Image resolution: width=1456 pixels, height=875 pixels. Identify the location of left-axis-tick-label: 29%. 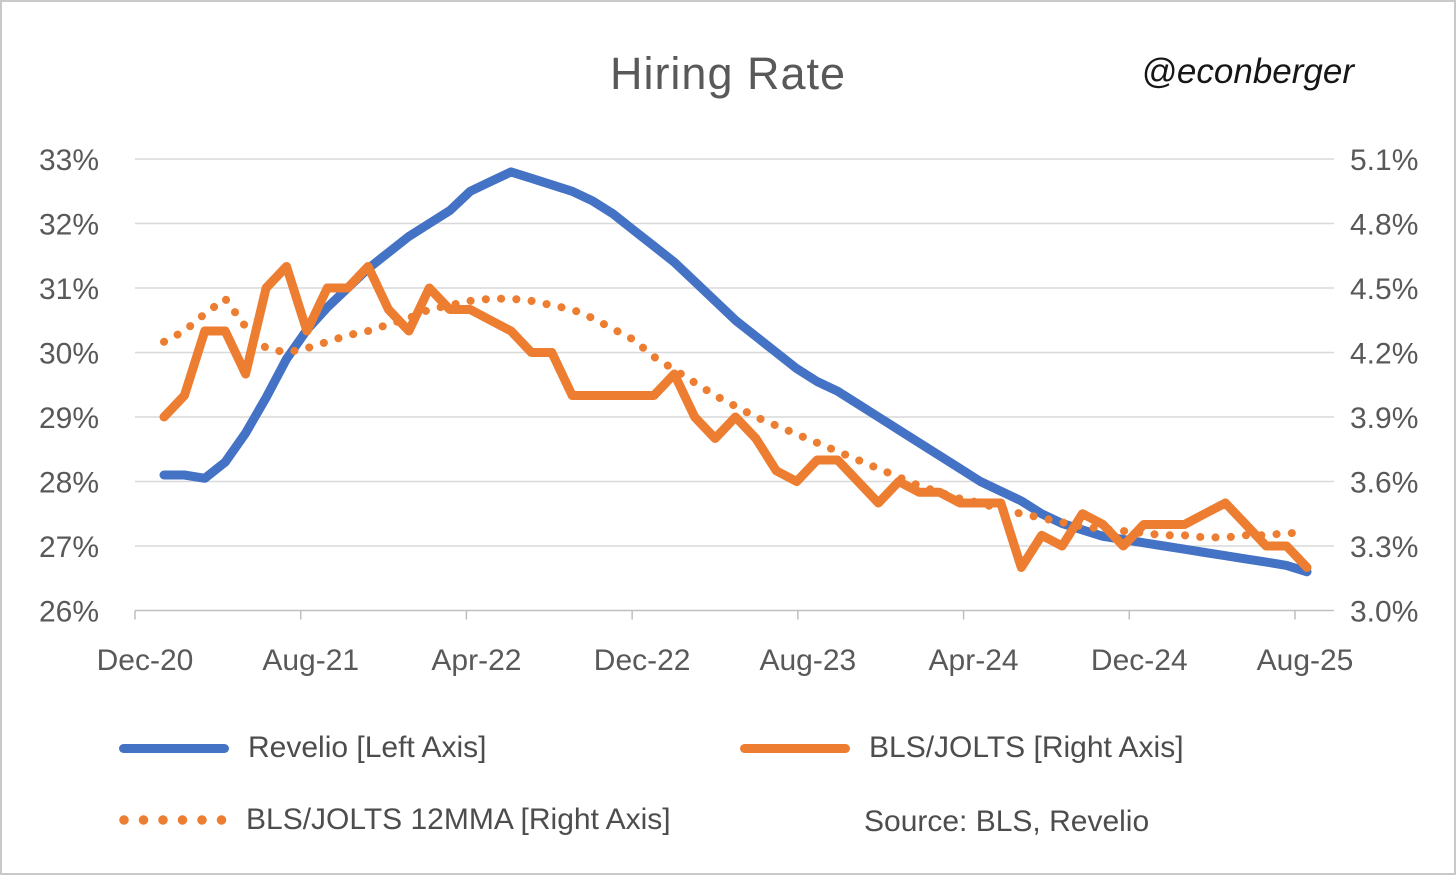
(69, 418).